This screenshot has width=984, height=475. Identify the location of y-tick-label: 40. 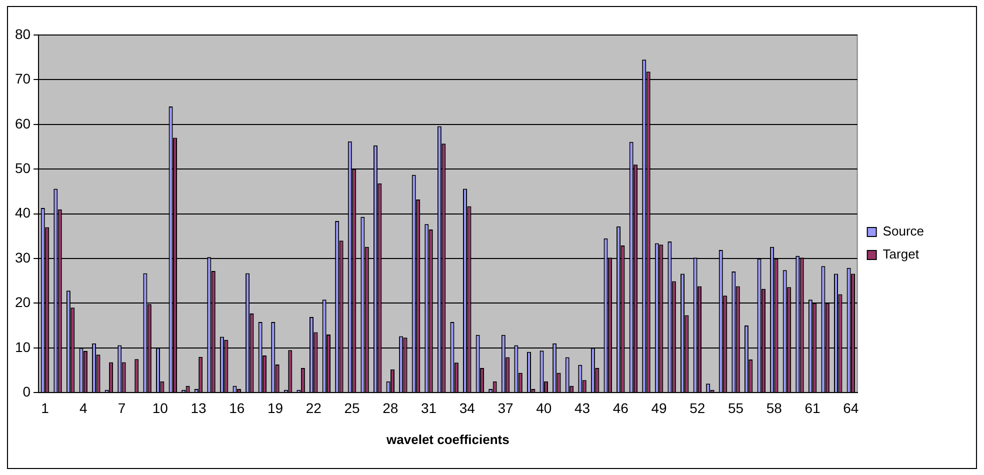
(22, 212).